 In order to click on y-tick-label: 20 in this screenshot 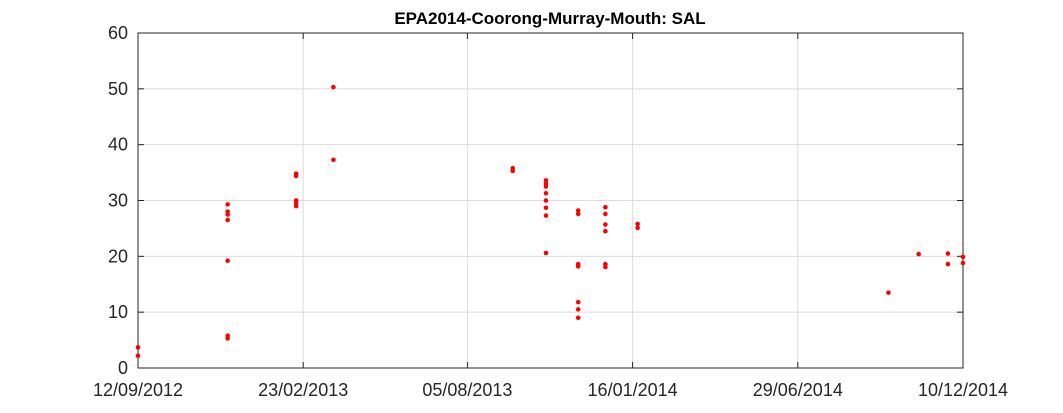, I will do `click(118, 256)`.